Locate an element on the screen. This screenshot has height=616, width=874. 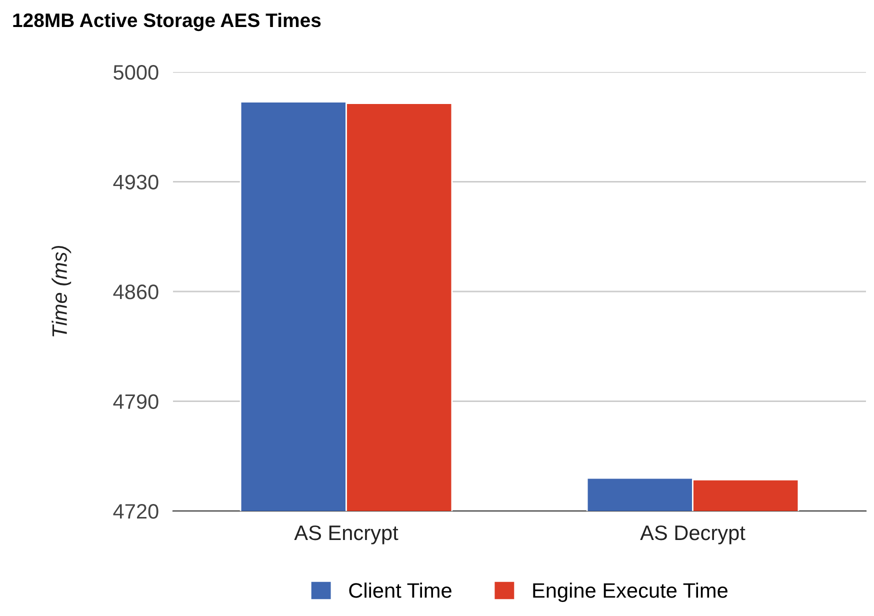
y-tick-label: 4790 is located at coordinates (135, 402).